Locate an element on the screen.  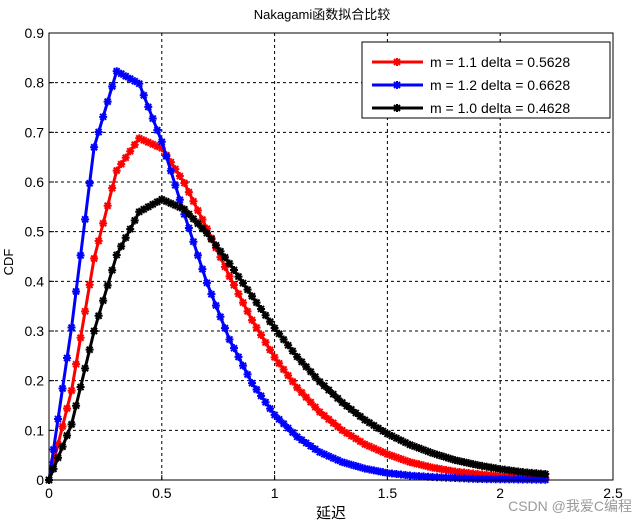
x-tick-label: 2 is located at coordinates (500, 493).